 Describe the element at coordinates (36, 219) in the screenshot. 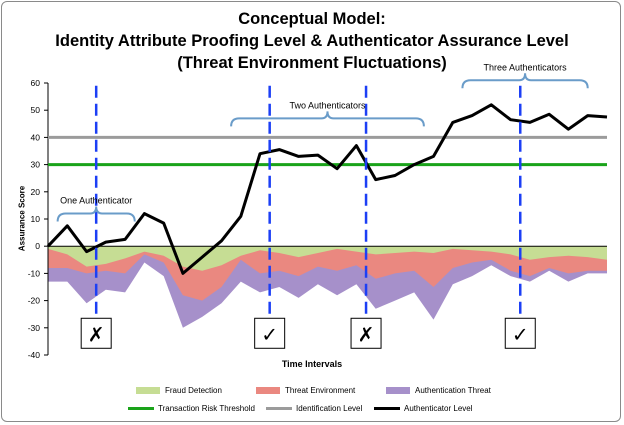

I see `y-tick-label: 10` at that location.